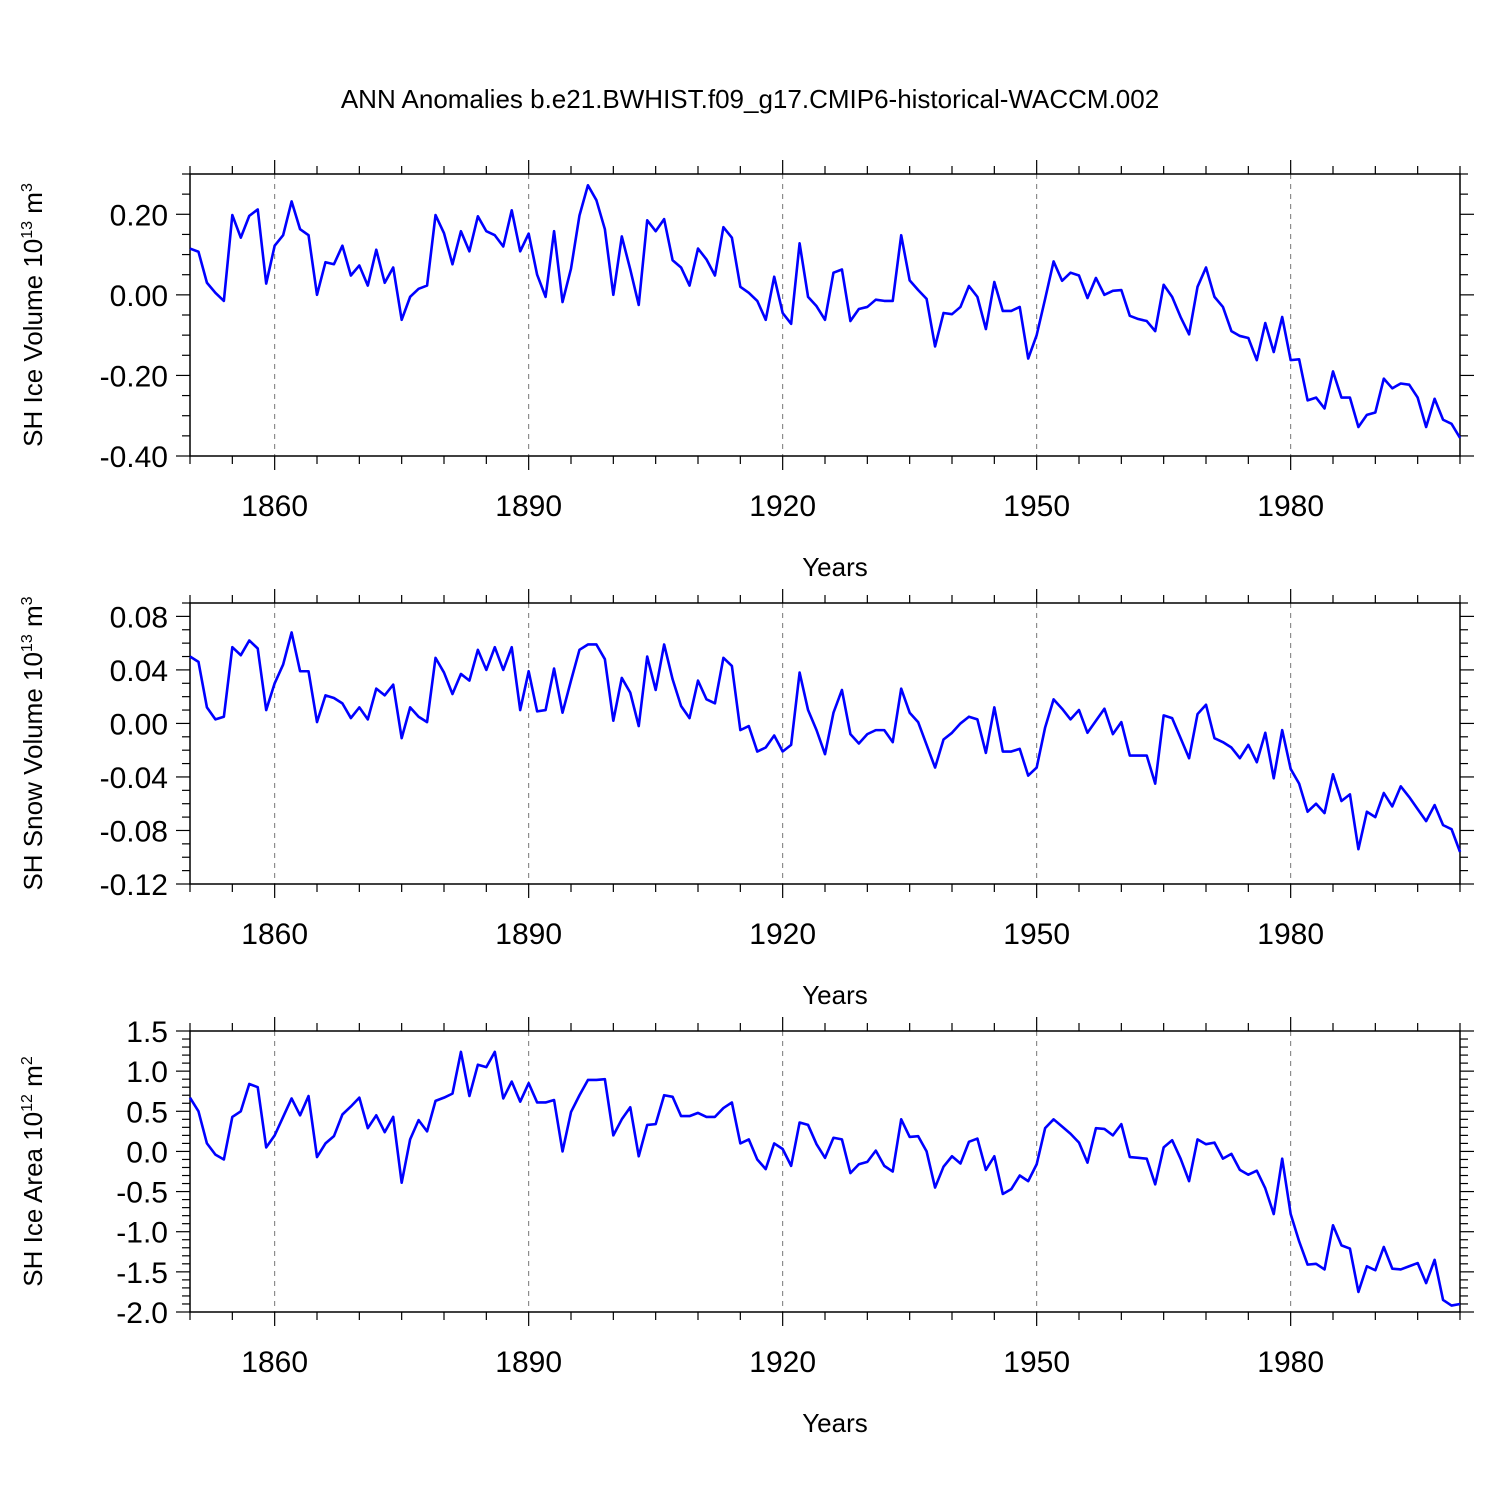 Image resolution: width=1500 pixels, height=1500 pixels. I want to click on y-axis-title: SH Snow Volume 1013 m3, so click(33, 743).